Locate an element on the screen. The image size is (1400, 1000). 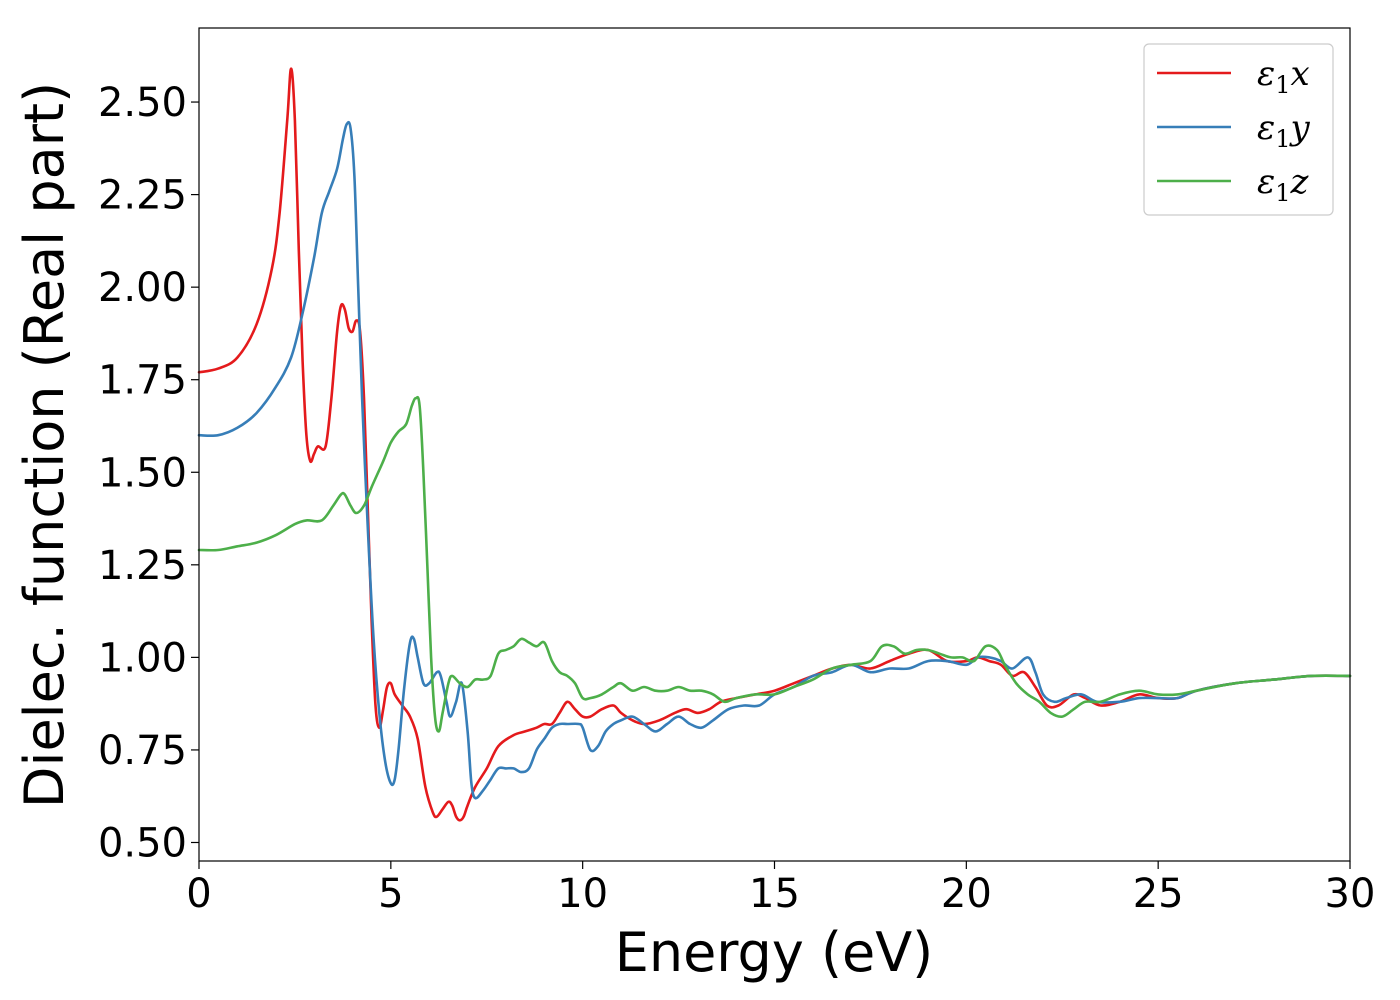
legend-label-z: ε1z is located at coordinates (1283, 184).